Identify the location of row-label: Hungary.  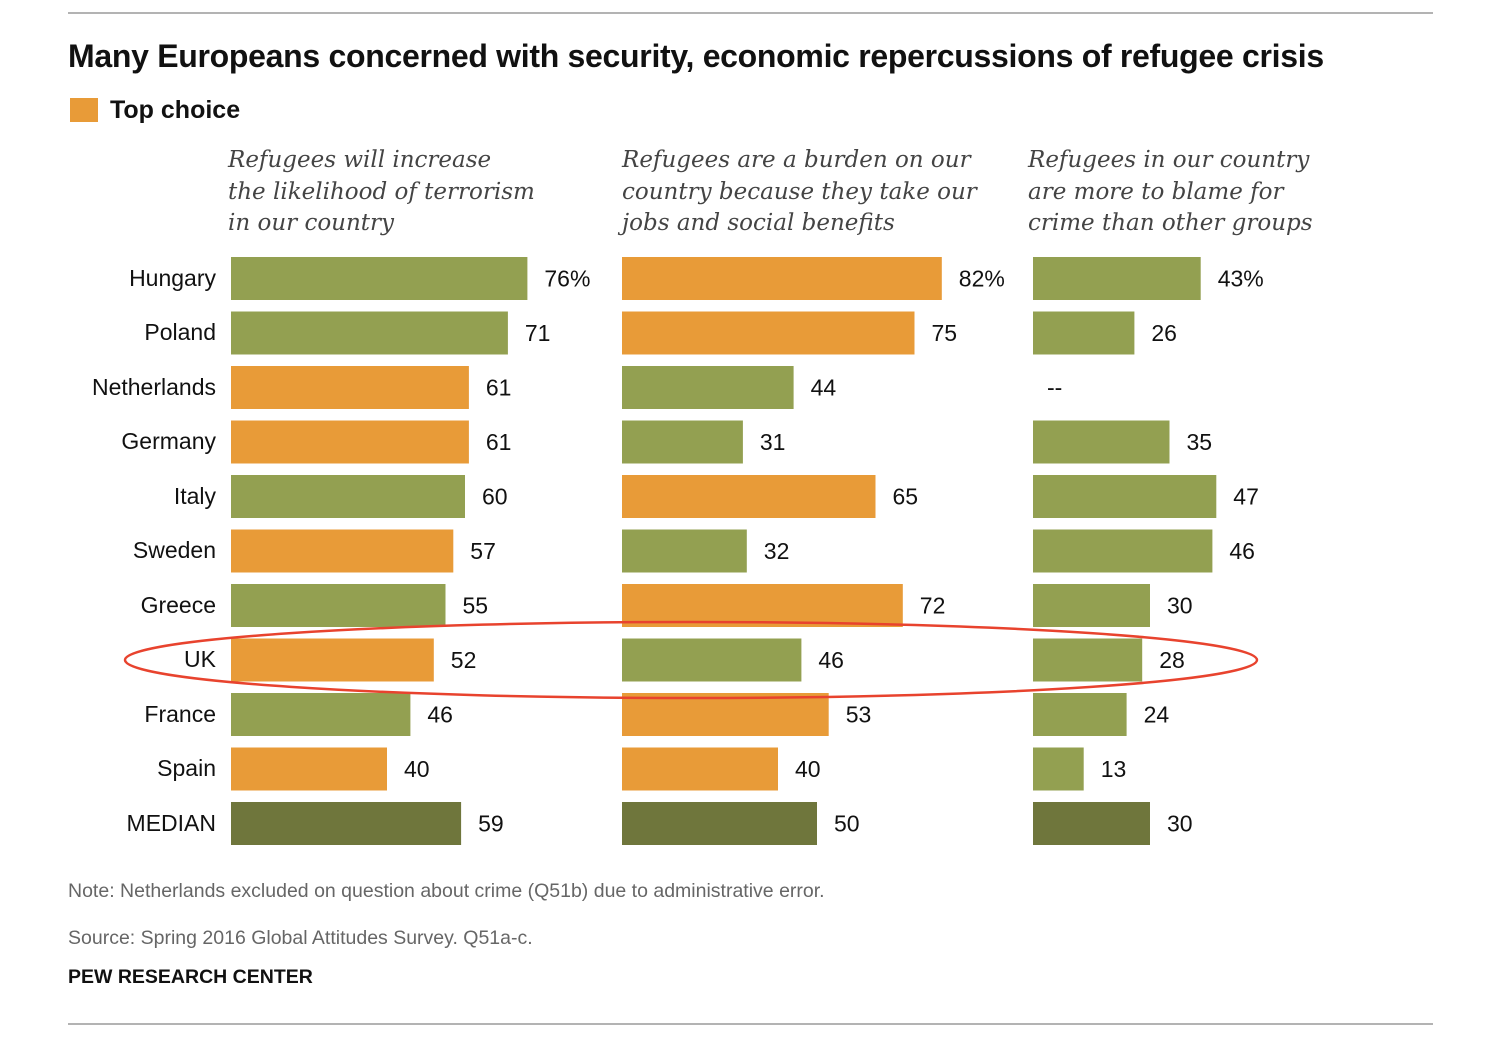
(172, 278).